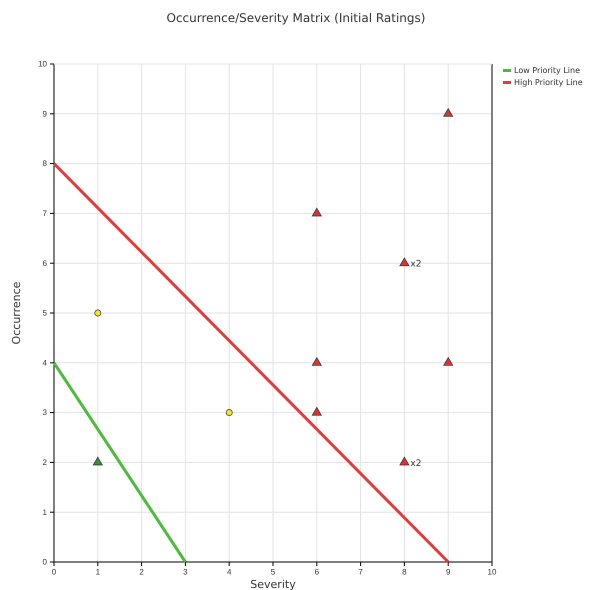 The height and width of the screenshot is (590, 592). I want to click on y-tick-label: 7, so click(45, 213).